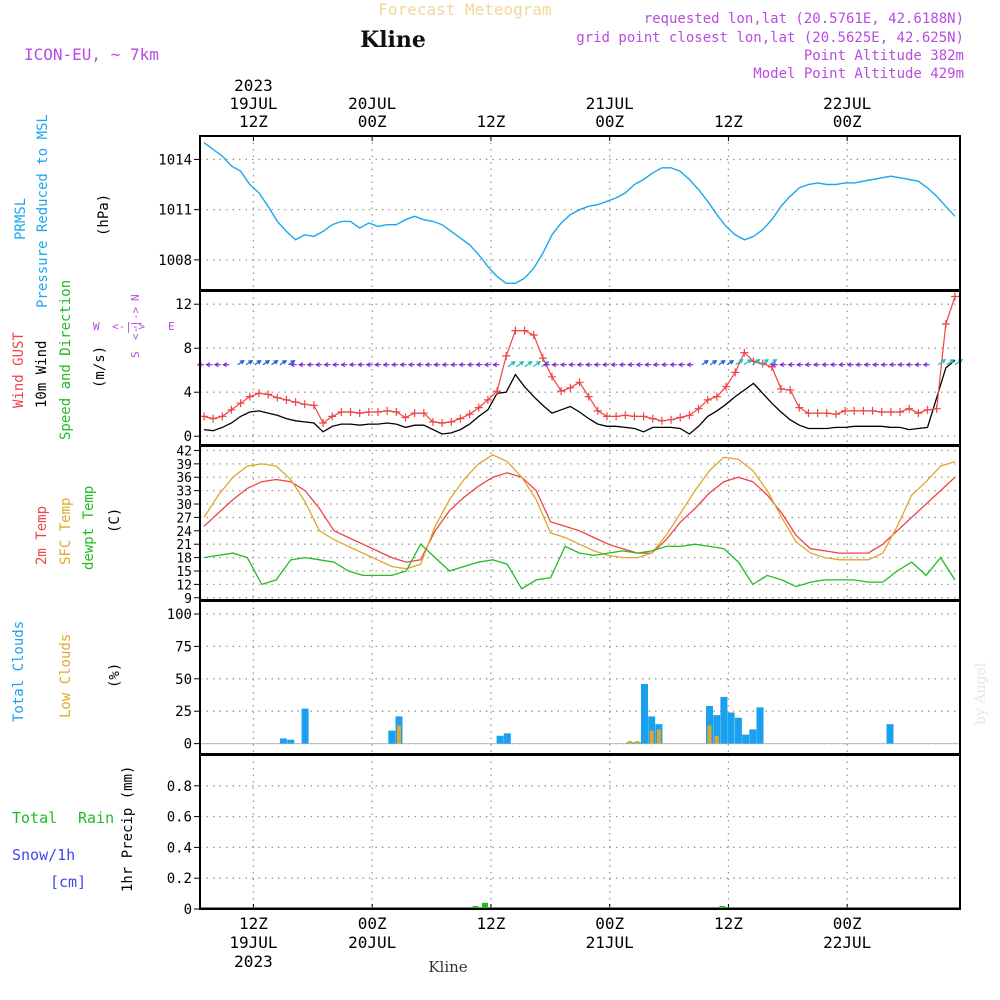 Image resolution: width=1000 pixels, height=1000 pixels. I want to click on bar-low-clouds, so click(399, 734).